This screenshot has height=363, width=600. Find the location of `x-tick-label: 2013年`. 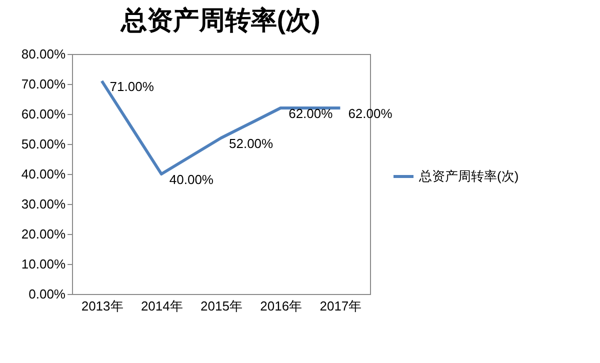

x-tick-label: 2013年 is located at coordinates (102, 306).